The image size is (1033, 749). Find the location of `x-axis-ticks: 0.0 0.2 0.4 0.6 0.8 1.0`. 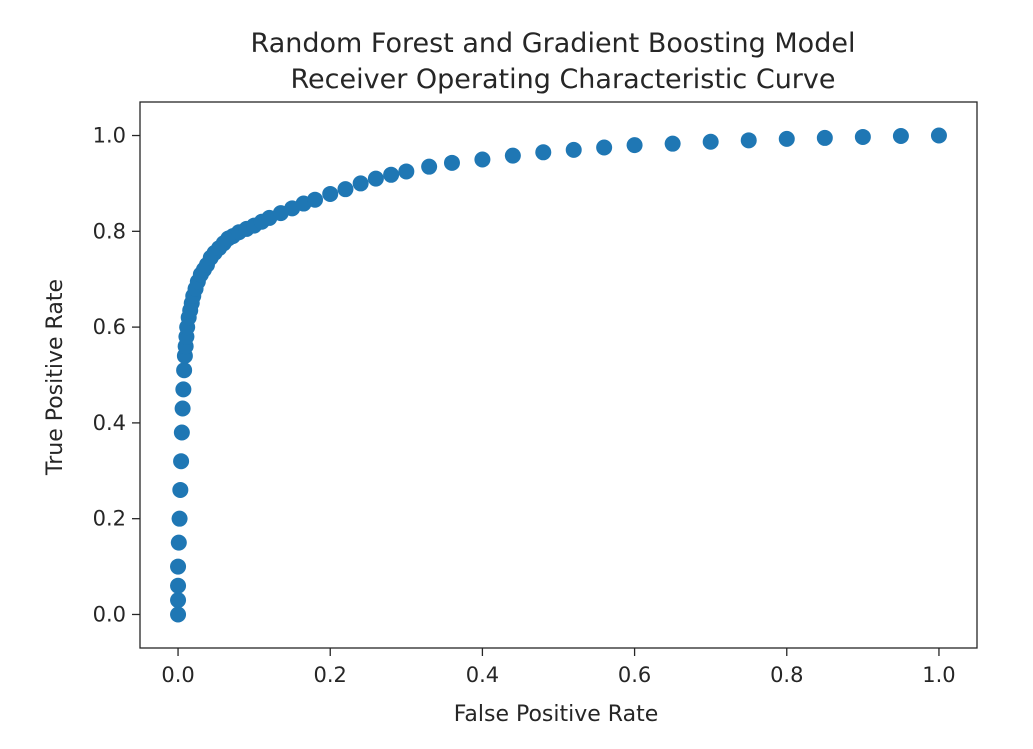

x-axis-ticks: 0.0 0.2 0.4 0.6 0.8 1.0 is located at coordinates (558, 667).